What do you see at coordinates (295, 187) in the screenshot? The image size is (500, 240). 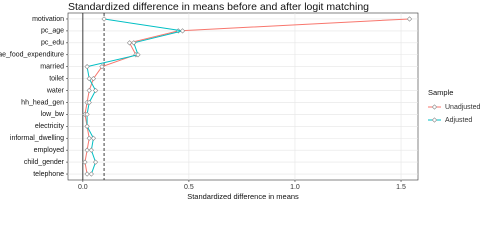 I see `x-tick-label: 1.0` at bounding box center [295, 187].